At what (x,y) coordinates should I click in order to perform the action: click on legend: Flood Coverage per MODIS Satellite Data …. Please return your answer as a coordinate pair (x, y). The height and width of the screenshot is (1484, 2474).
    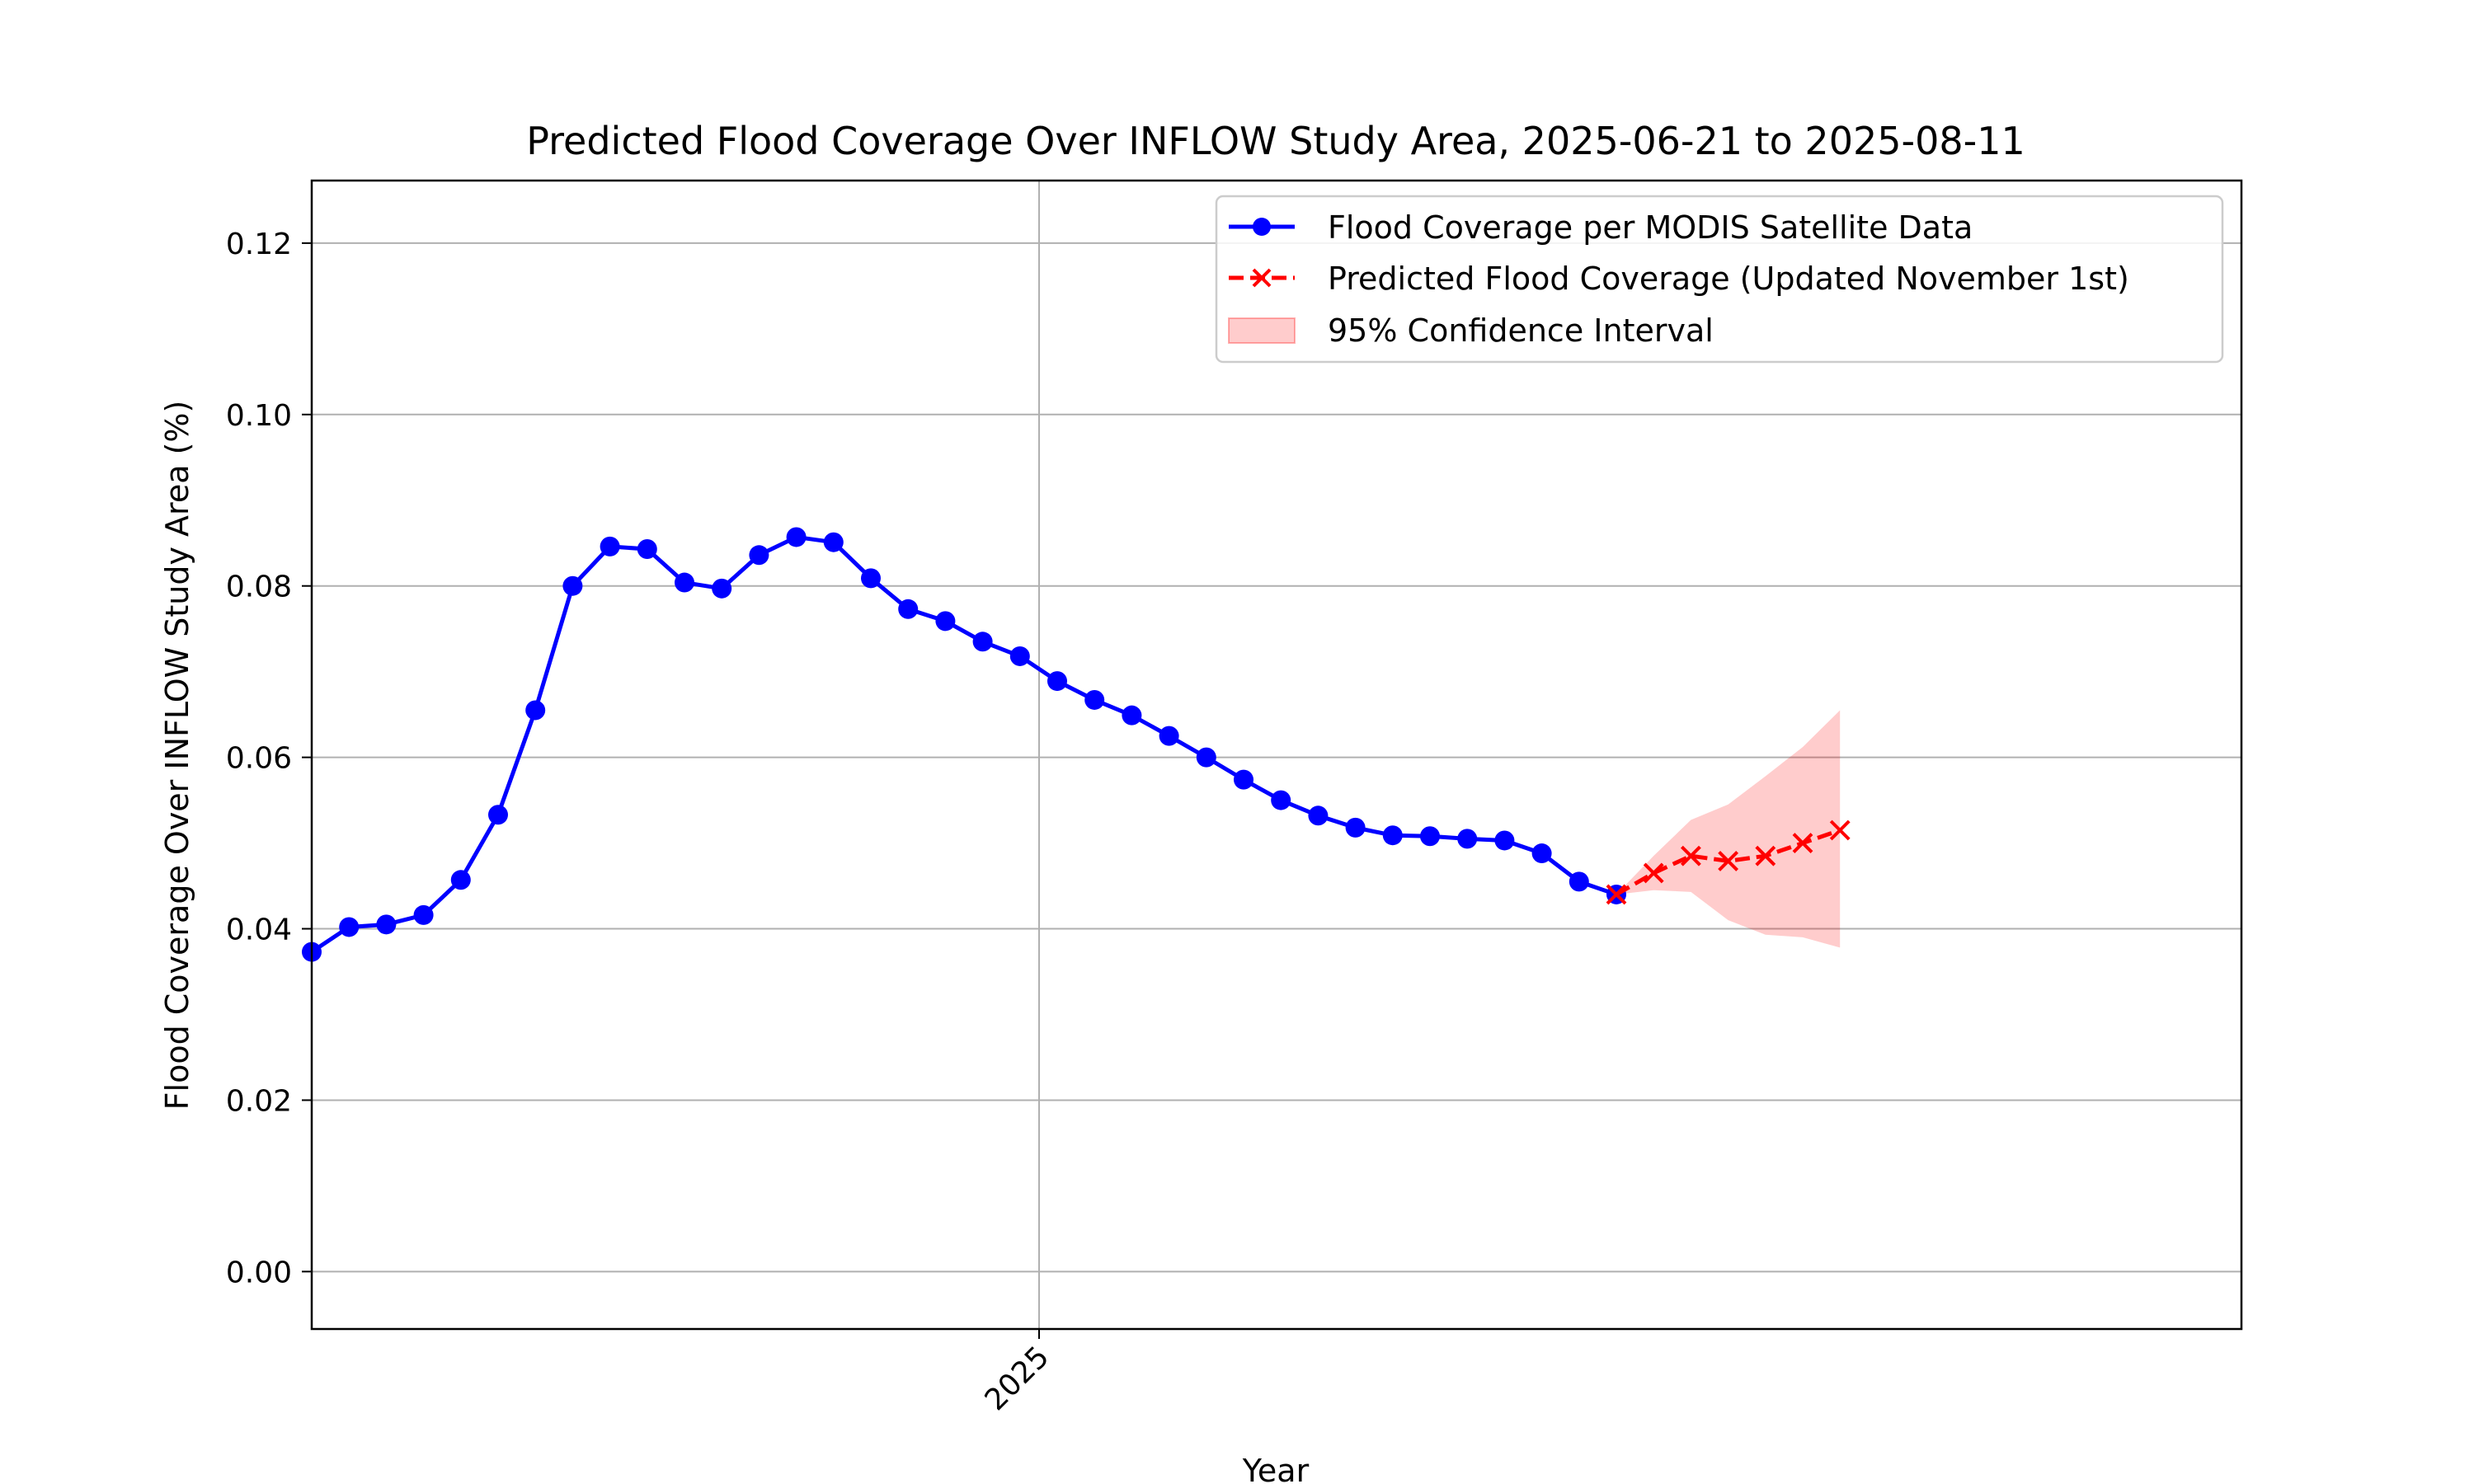
    Looking at the image, I should click on (1719, 279).